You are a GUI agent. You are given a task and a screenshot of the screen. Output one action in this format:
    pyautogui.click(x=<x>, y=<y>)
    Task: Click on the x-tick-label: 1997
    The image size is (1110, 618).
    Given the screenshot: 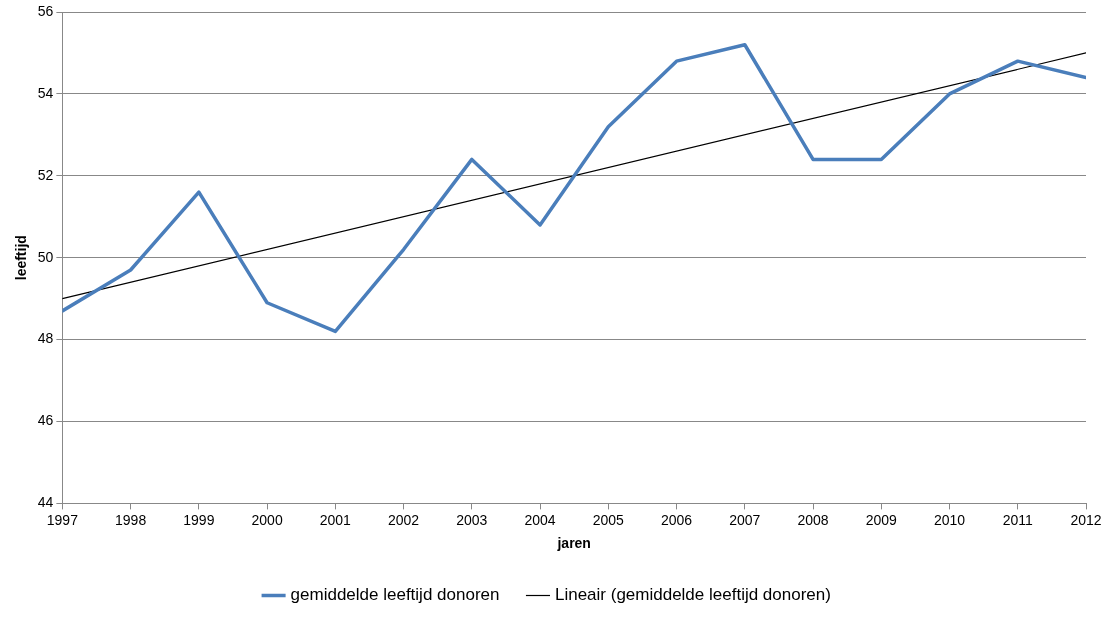 What is the action you would take?
    pyautogui.click(x=62, y=519)
    